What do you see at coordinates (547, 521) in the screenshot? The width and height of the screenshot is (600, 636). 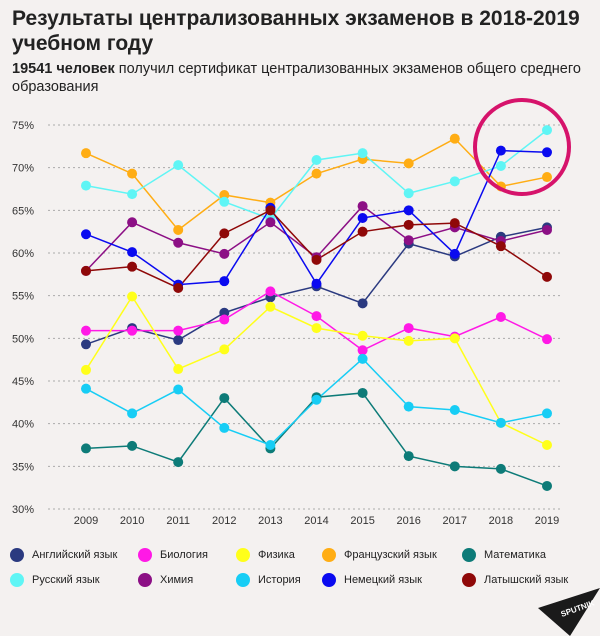 I see `x-tick-label: 2019` at bounding box center [547, 521].